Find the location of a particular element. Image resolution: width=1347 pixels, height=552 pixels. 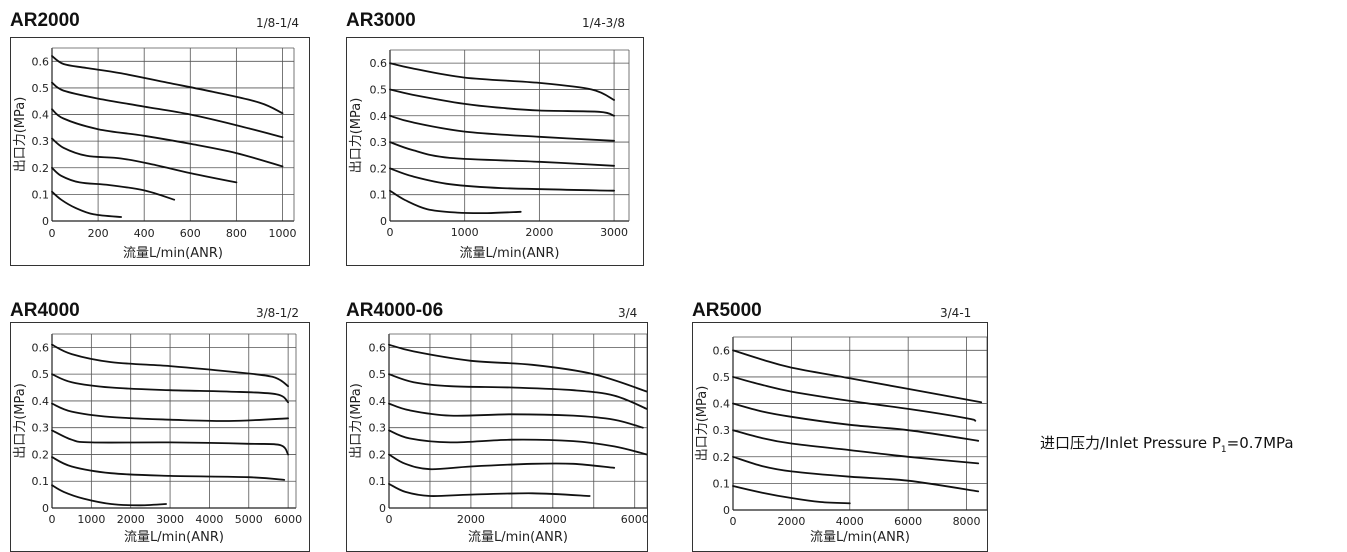

chart-title: AR4000 is located at coordinates (45, 310).